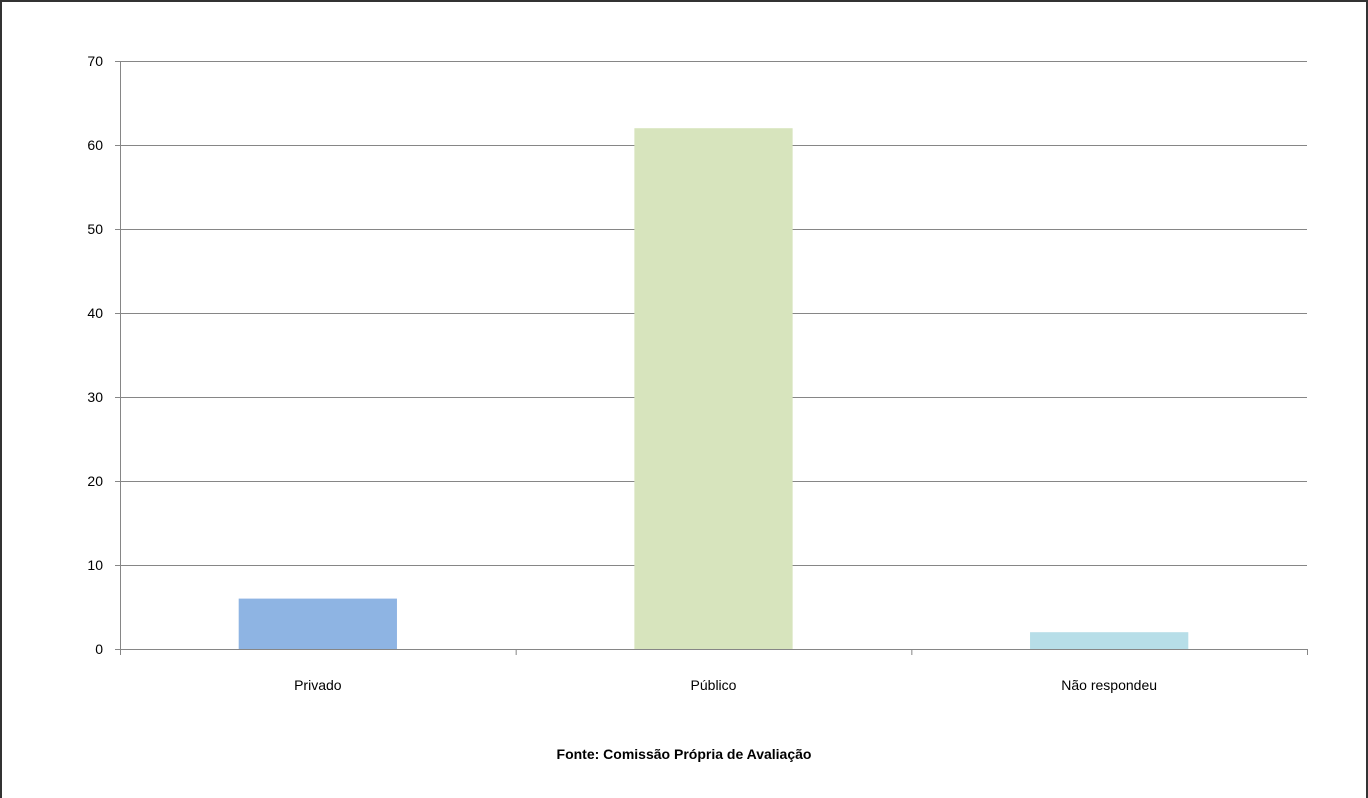 This screenshot has width=1368, height=798. What do you see at coordinates (95, 145) in the screenshot?
I see `y-tick-label: 60` at bounding box center [95, 145].